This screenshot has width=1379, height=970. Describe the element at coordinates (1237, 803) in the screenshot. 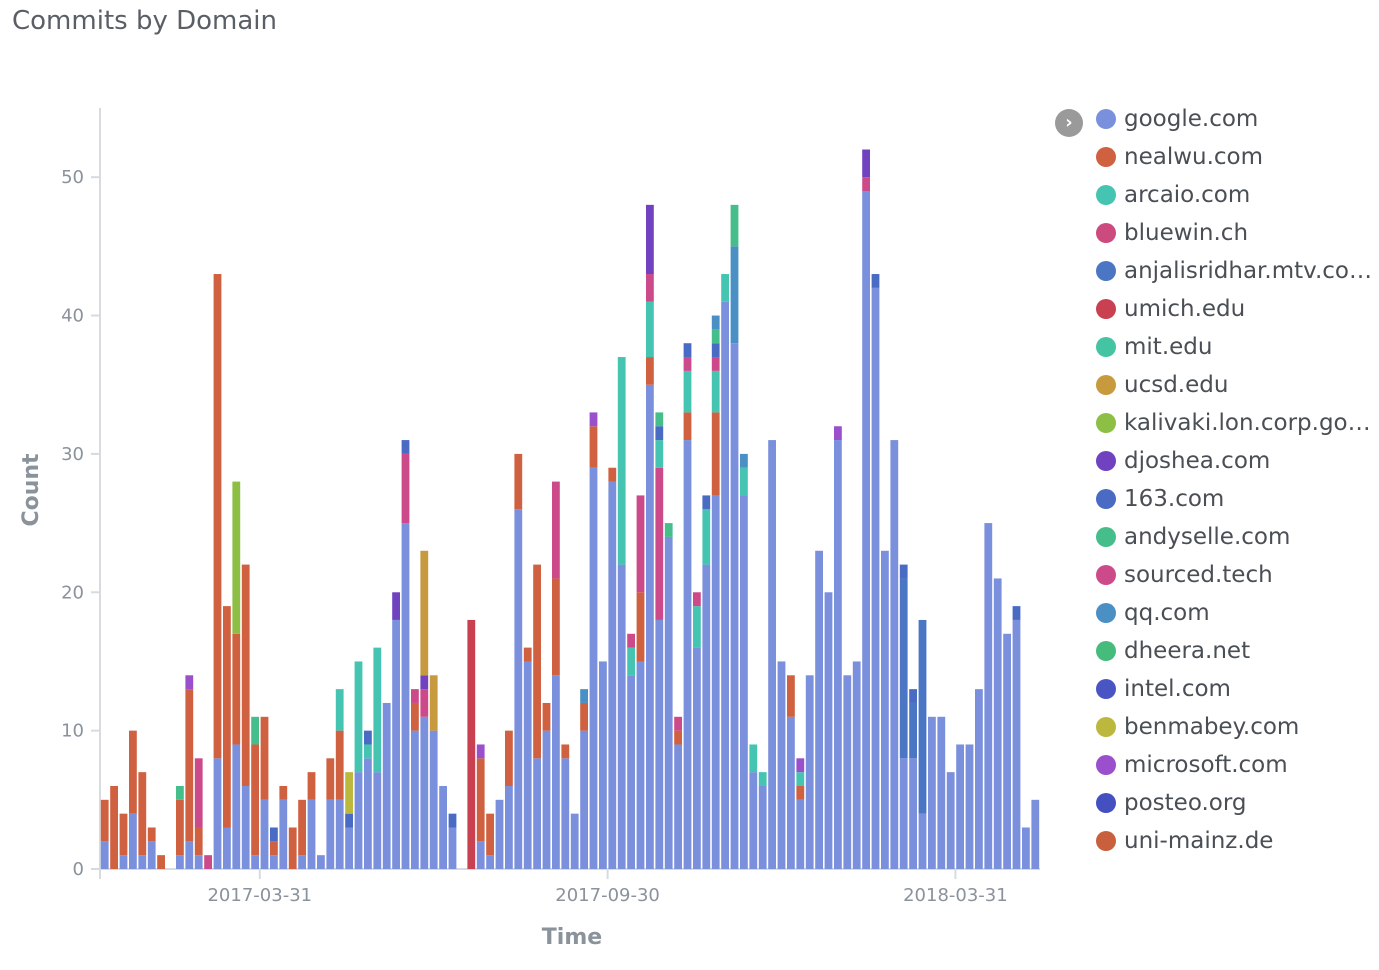

I see `legend-item: posteo.org` at that location.